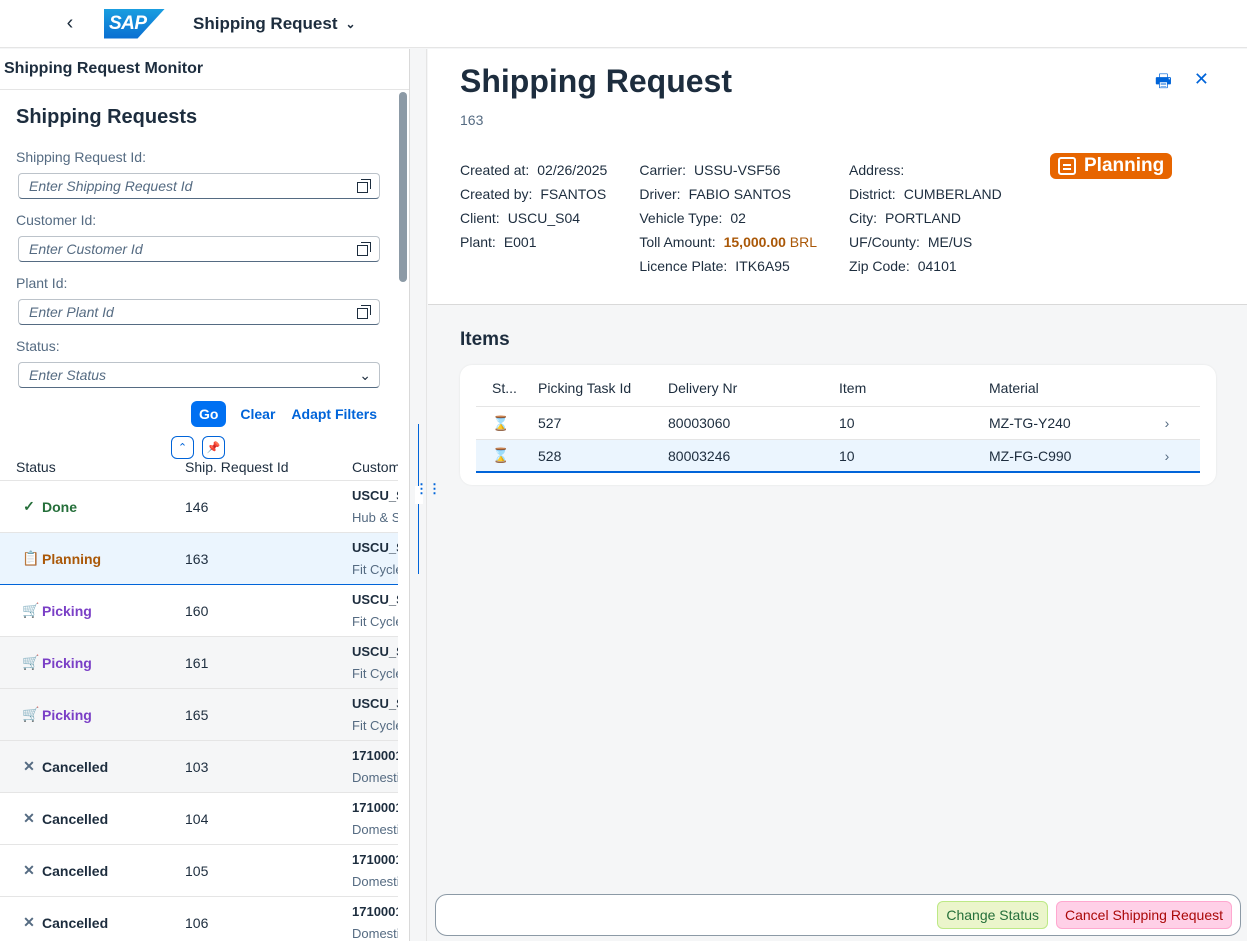 Image resolution: width=1247 pixels, height=941 pixels. I want to click on id-cell: 160, so click(197, 610).